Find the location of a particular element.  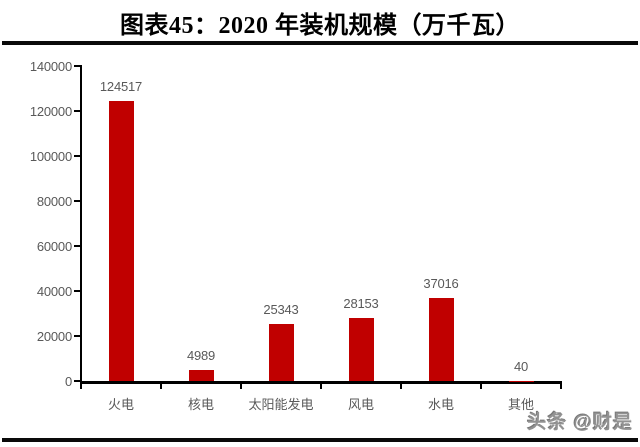

y-tick-label: 60000 is located at coordinates (54, 246).